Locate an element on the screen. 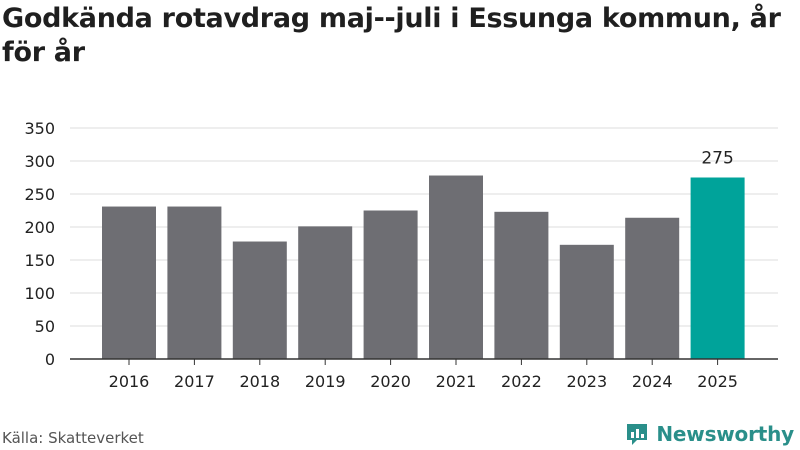 The width and height of the screenshot is (800, 450). y-tick-label: 0 is located at coordinates (50, 359).